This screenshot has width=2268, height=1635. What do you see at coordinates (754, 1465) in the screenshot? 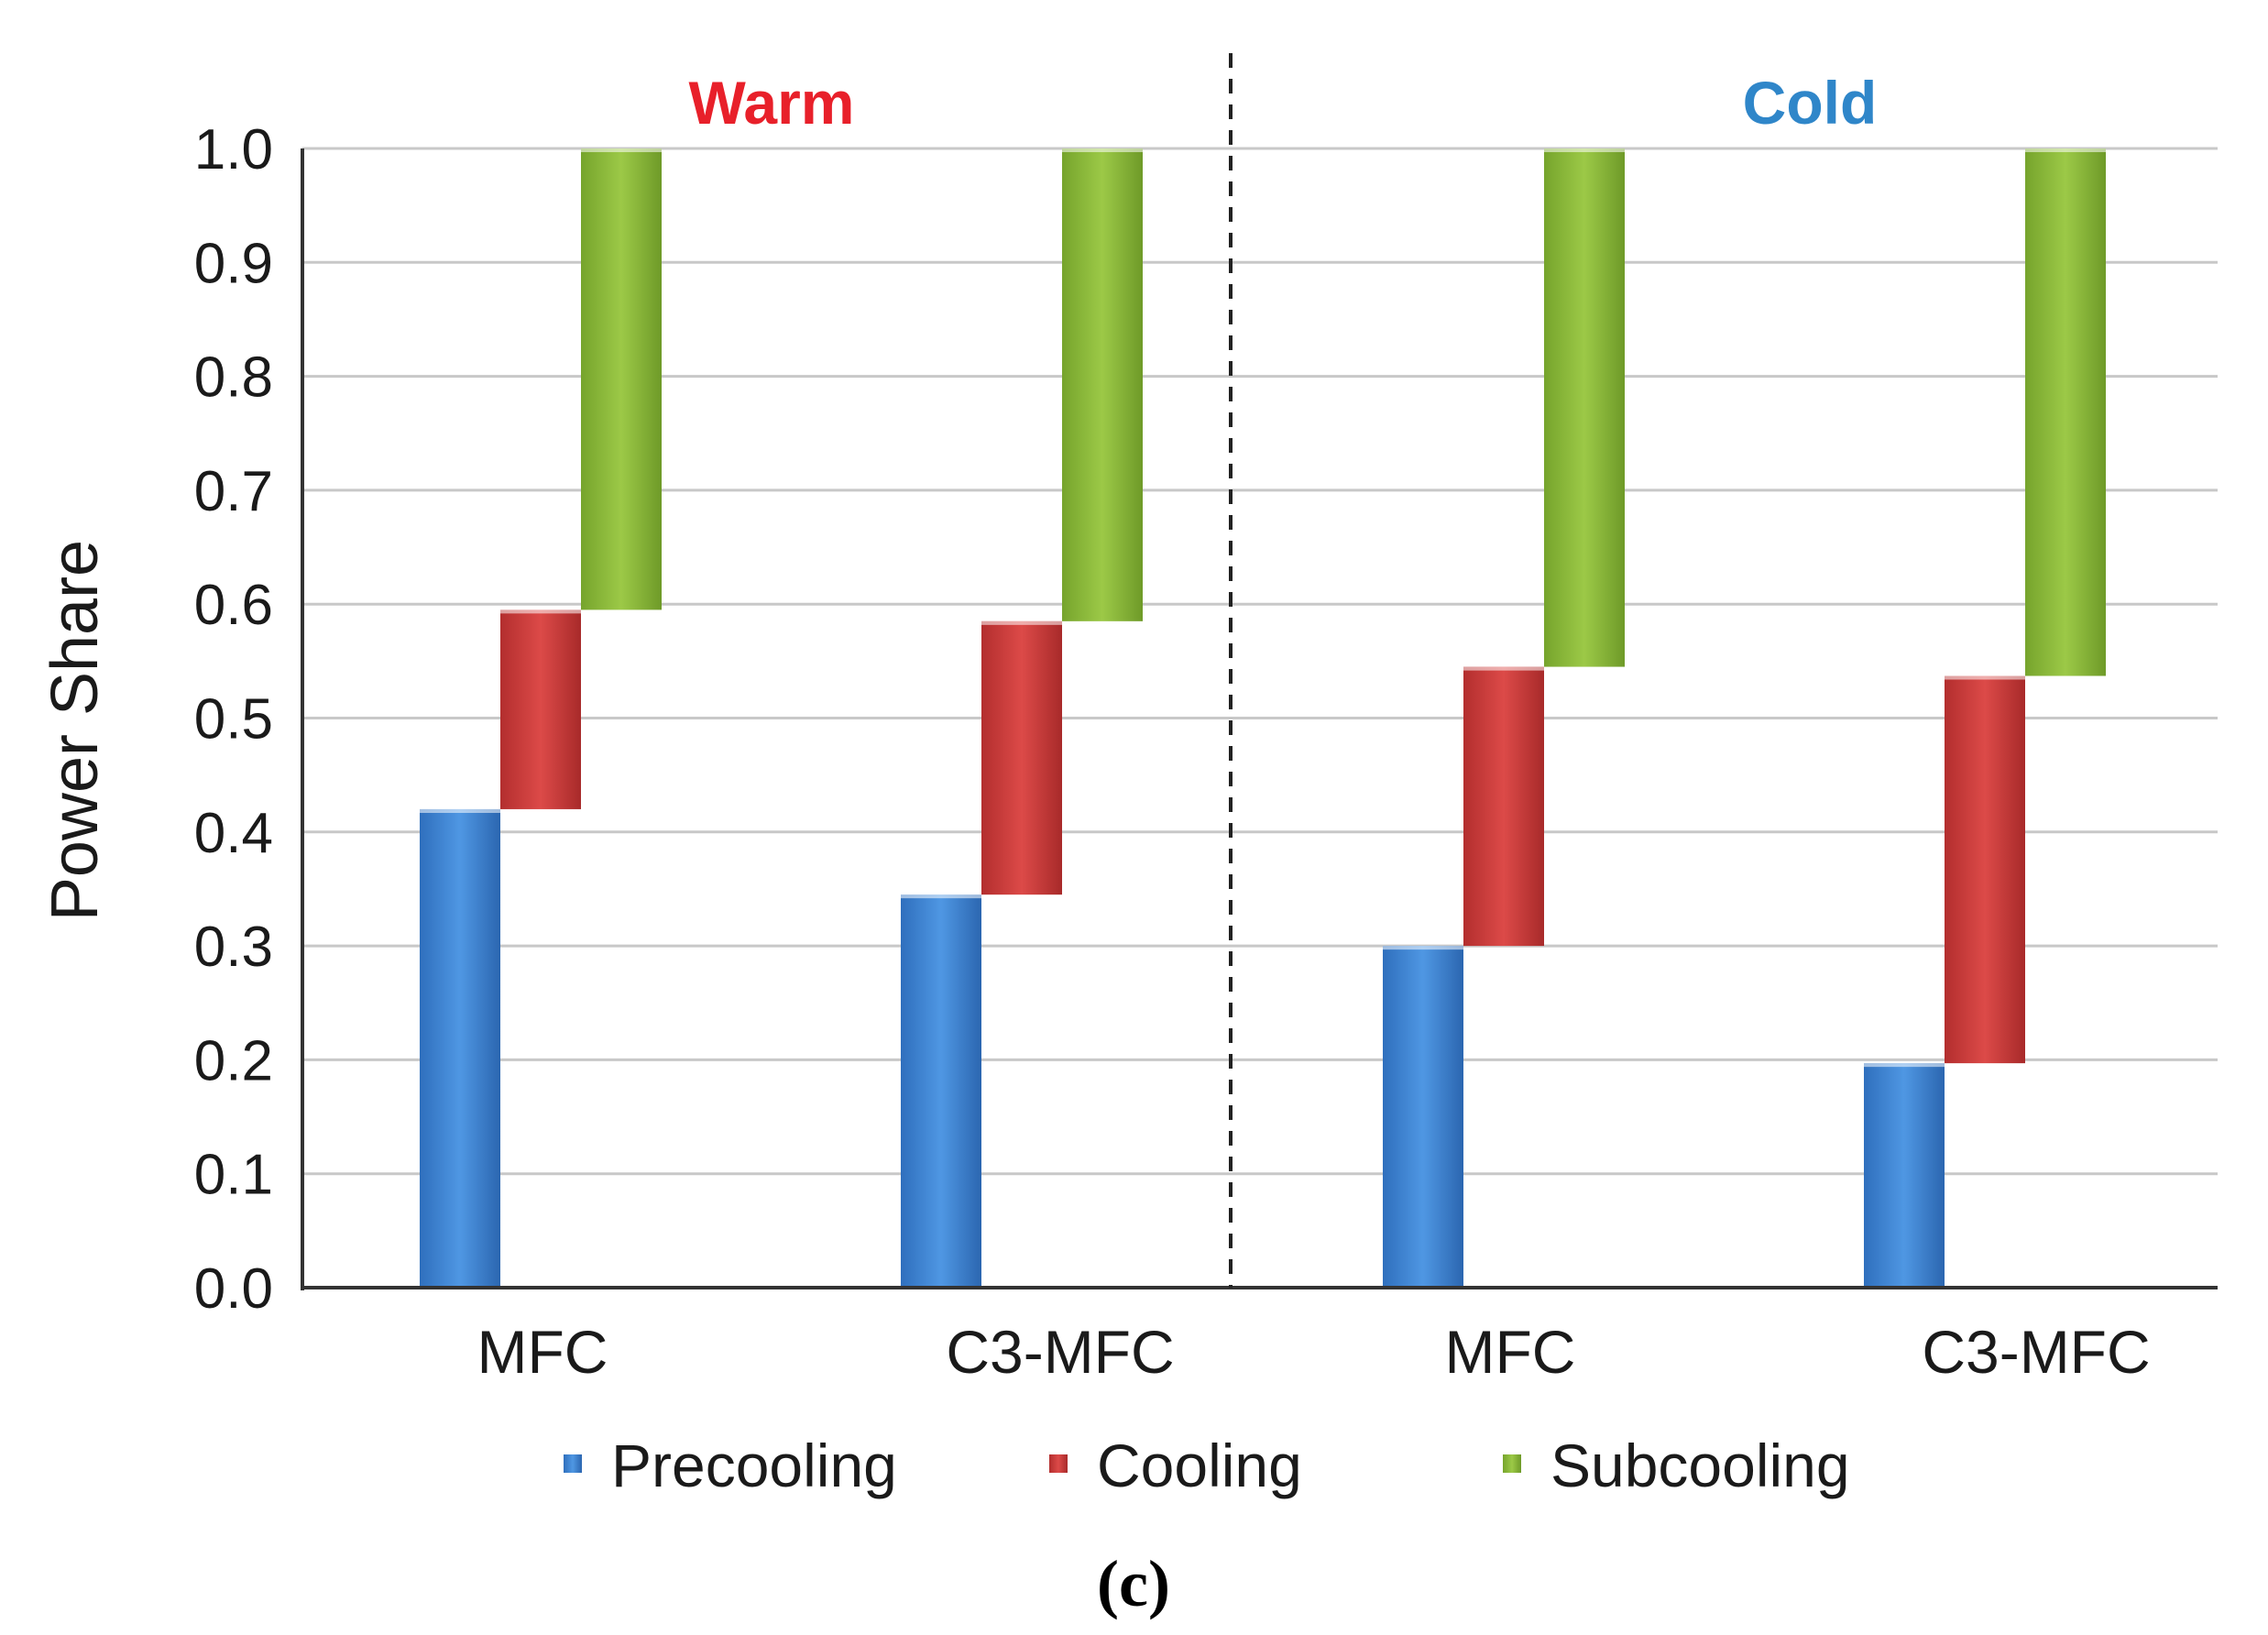
I see `legend-label-precooling: Precooling` at bounding box center [754, 1465].